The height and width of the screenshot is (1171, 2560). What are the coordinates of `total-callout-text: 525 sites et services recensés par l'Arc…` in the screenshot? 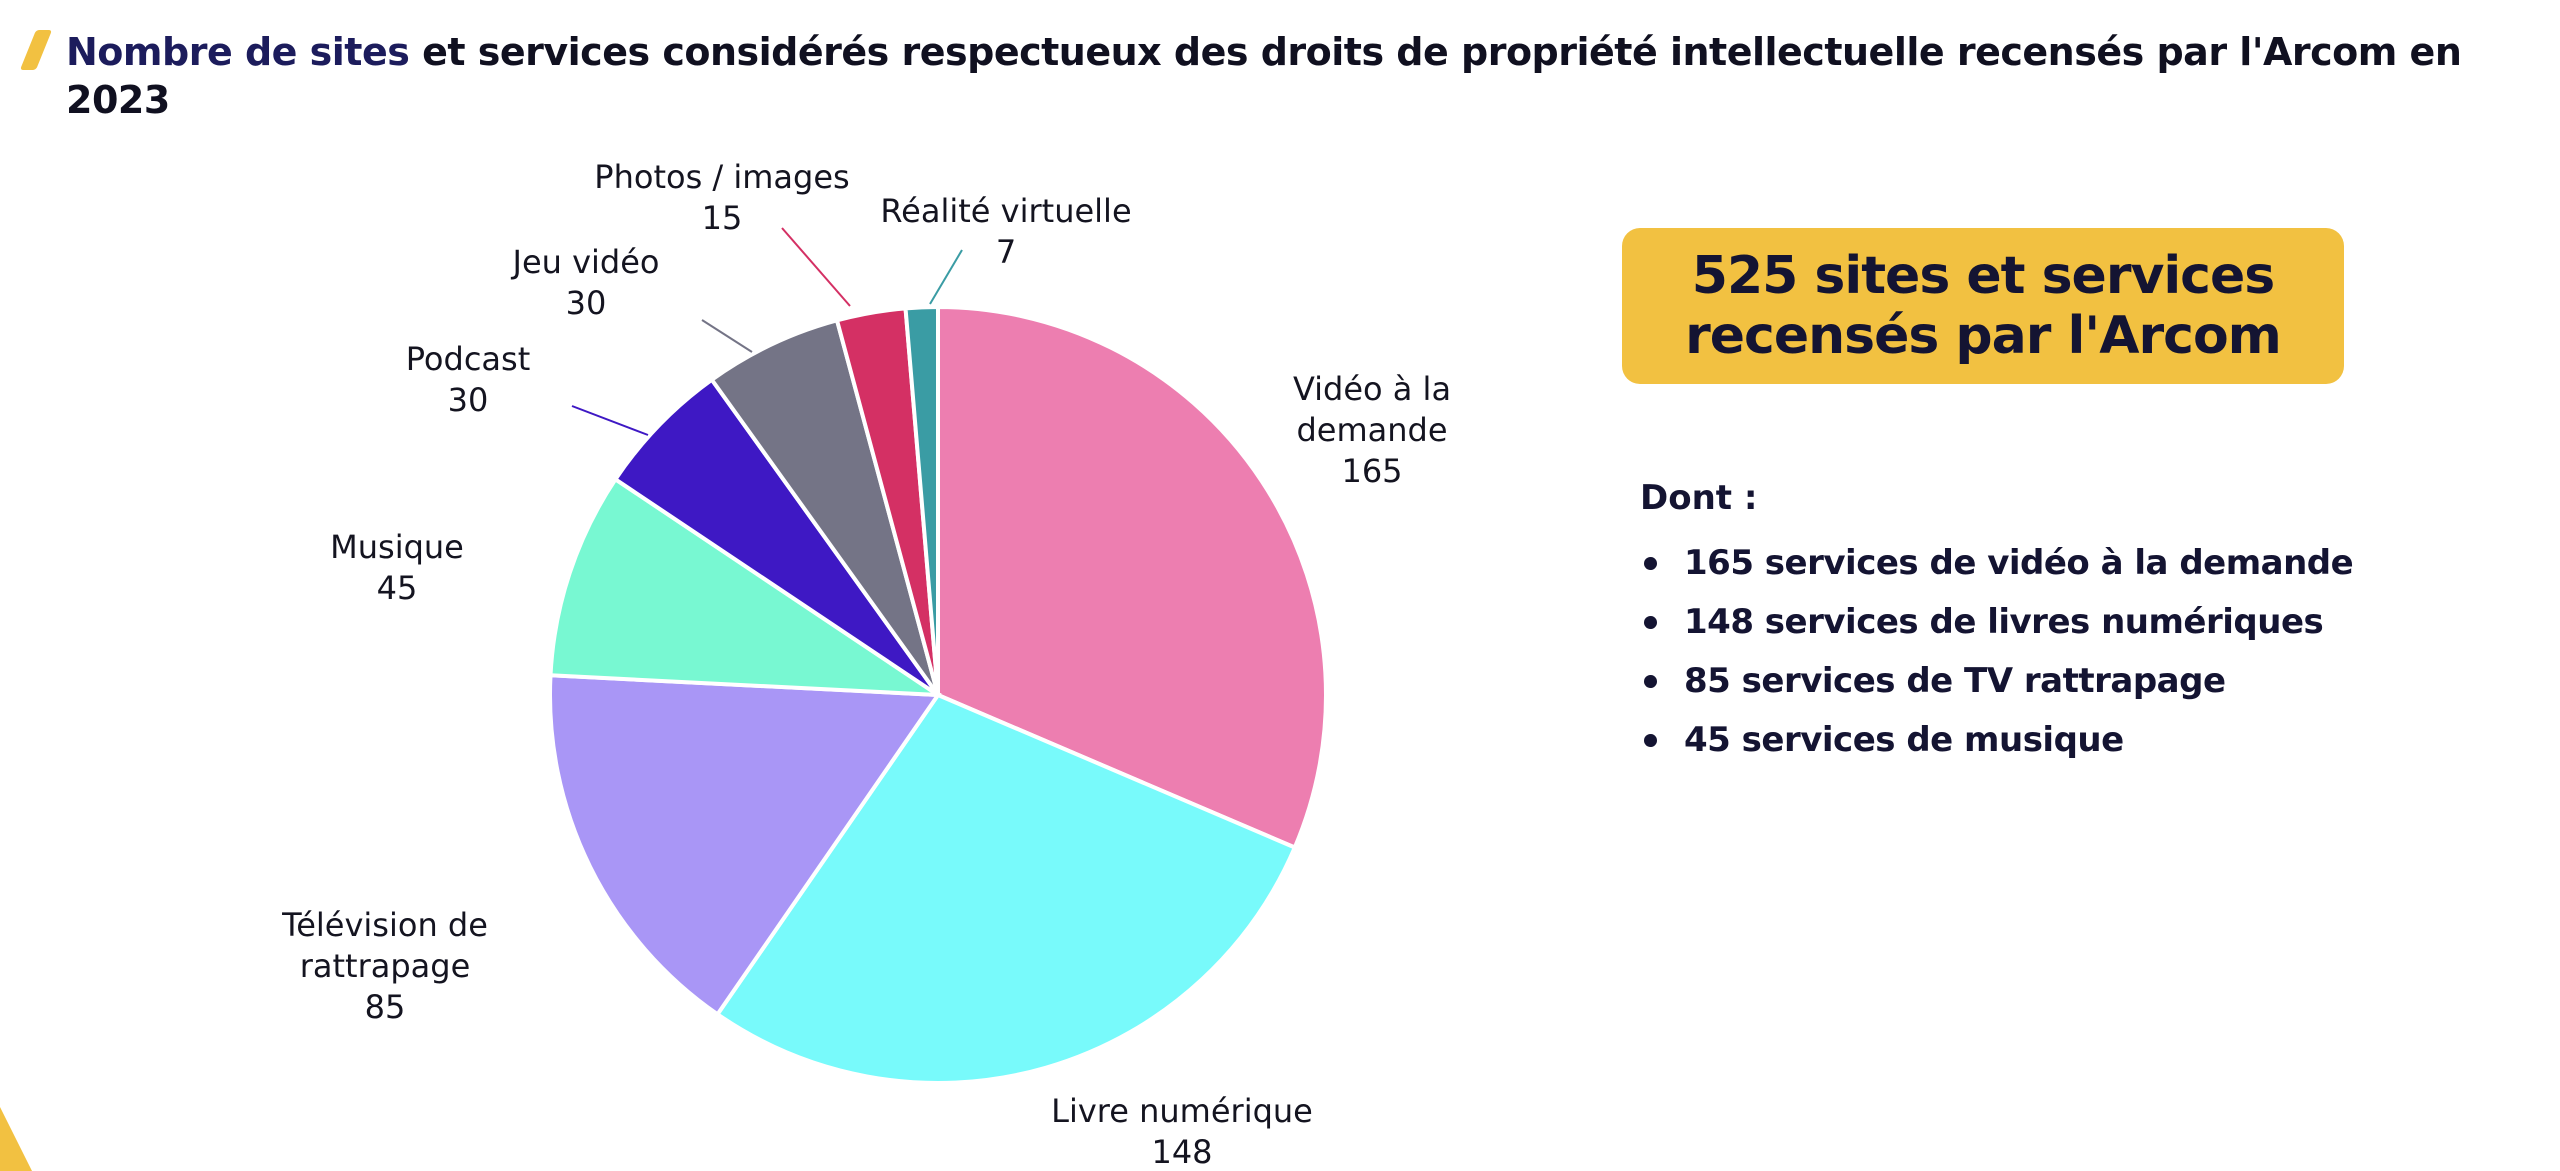 It's located at (1983, 306).